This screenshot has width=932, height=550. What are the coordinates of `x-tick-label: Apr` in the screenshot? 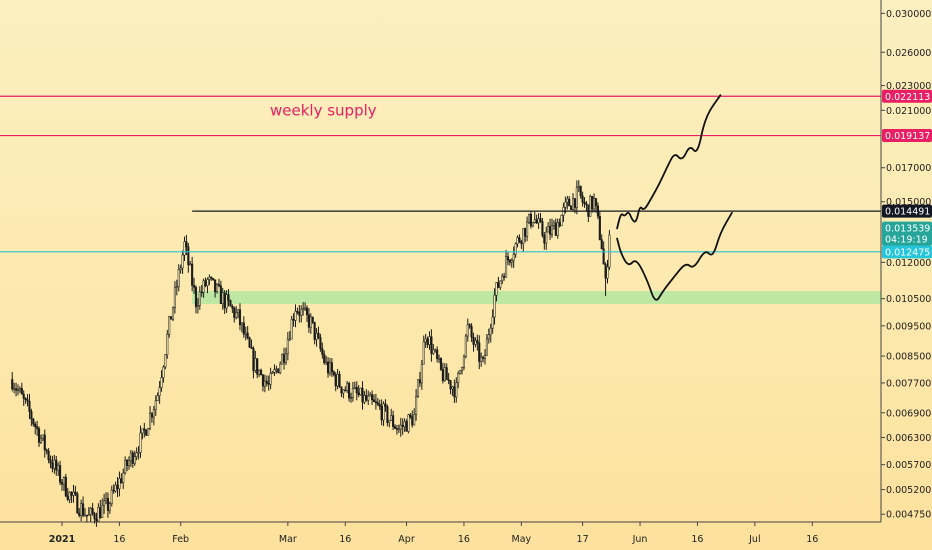 It's located at (406, 539).